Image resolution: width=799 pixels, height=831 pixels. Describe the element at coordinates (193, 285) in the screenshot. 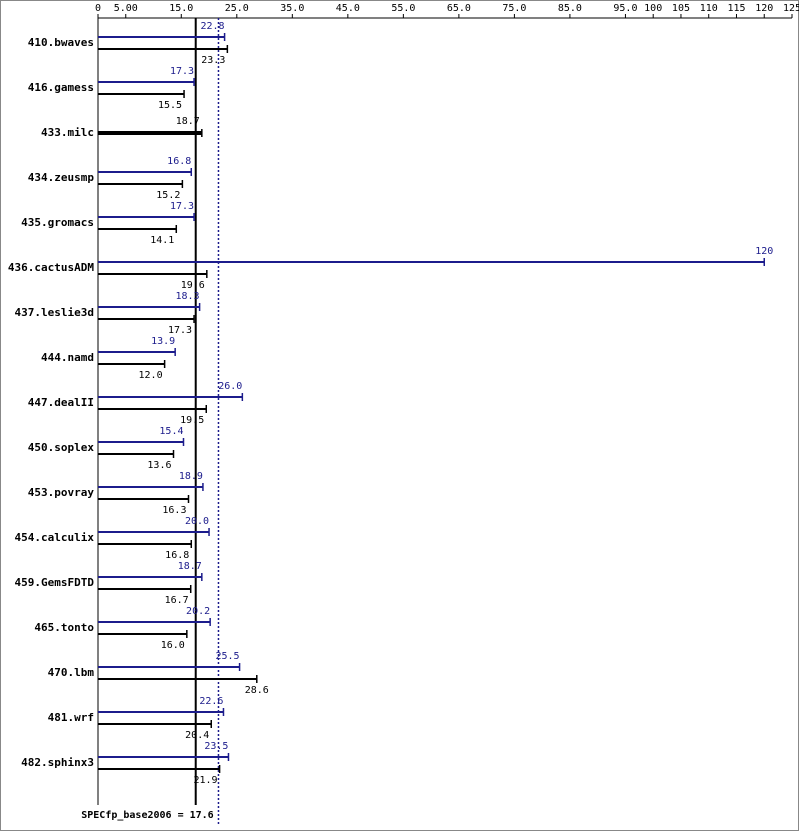

I see `value-label: 19.6` at that location.